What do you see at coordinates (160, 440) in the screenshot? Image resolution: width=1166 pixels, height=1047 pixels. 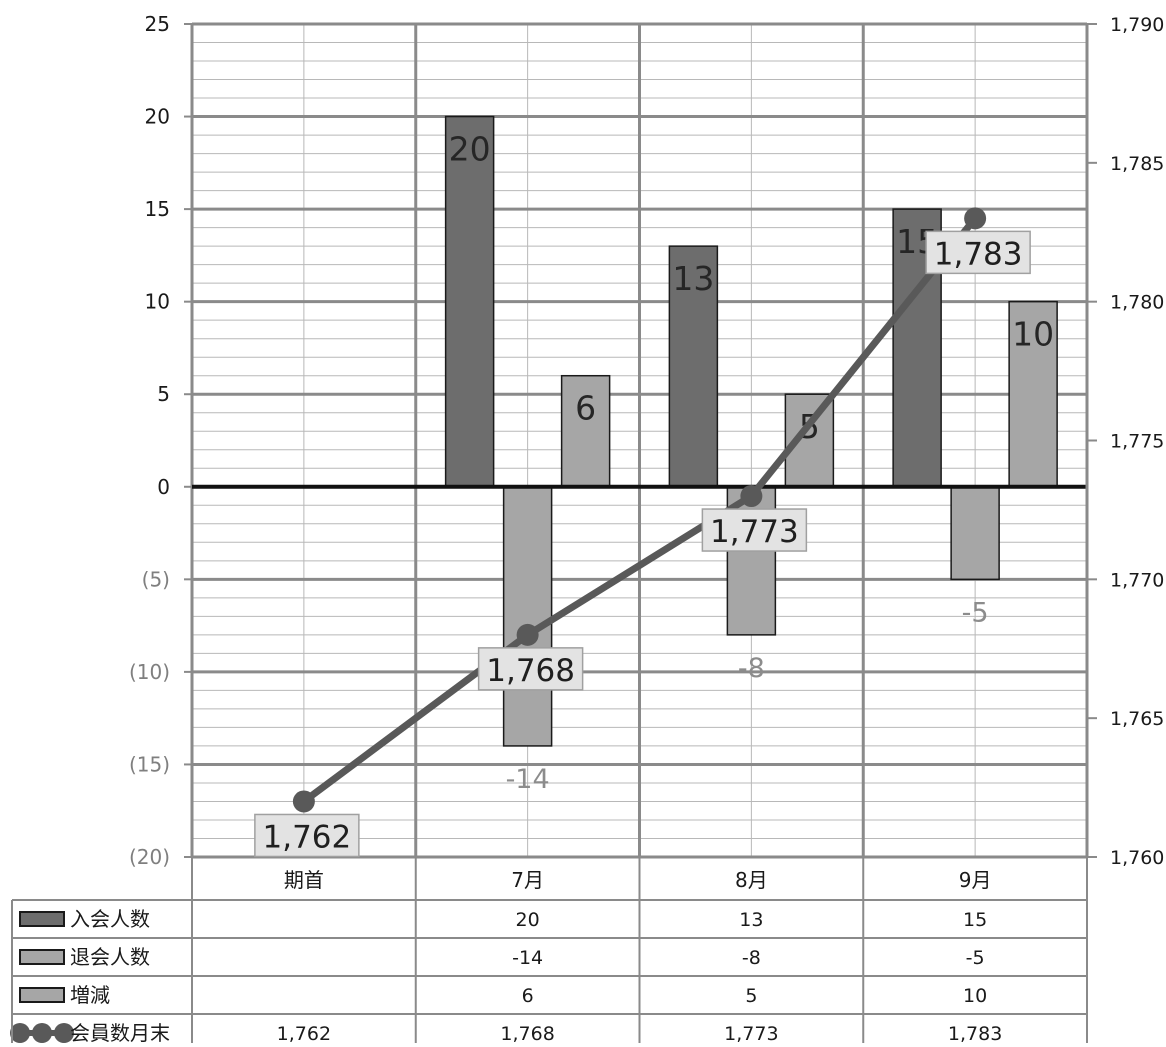 I see `left-axis: 25 20 15 10 5 0 (5) (10) (15) (20)` at bounding box center [160, 440].